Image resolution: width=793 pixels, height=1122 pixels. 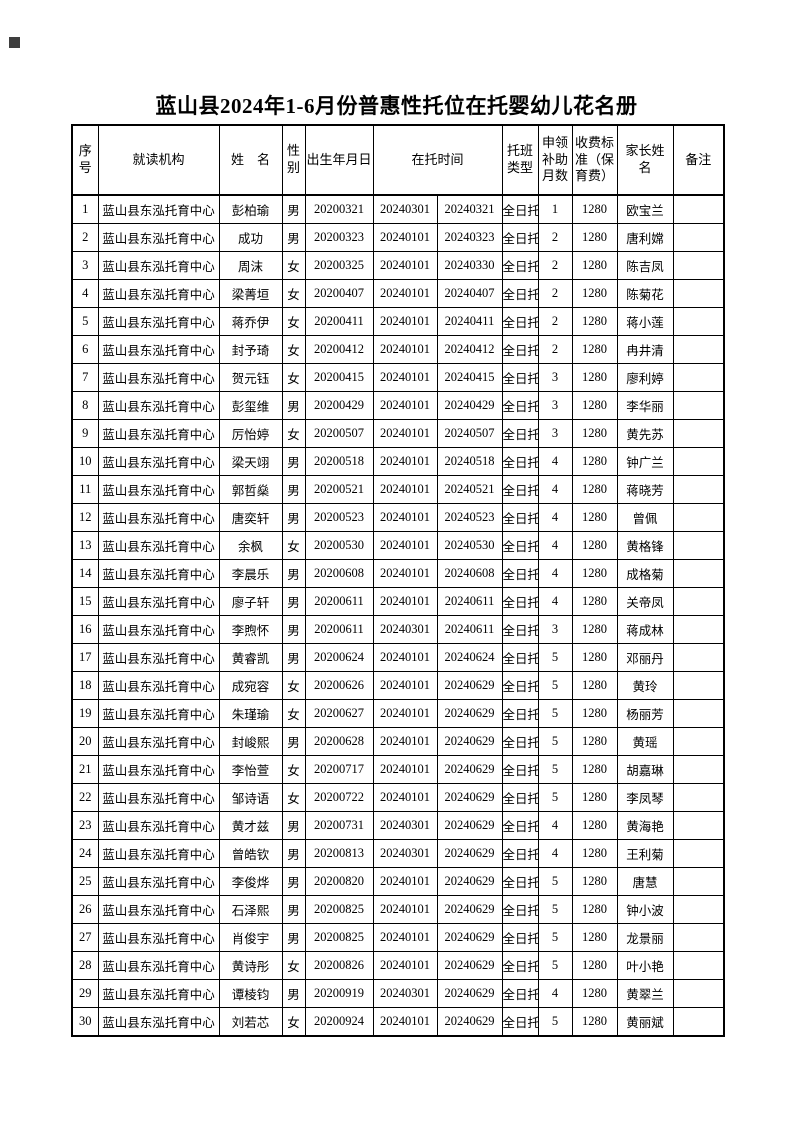 What do you see at coordinates (339, 405) in the screenshot?
I see `cell-birth: 20200429` at bounding box center [339, 405].